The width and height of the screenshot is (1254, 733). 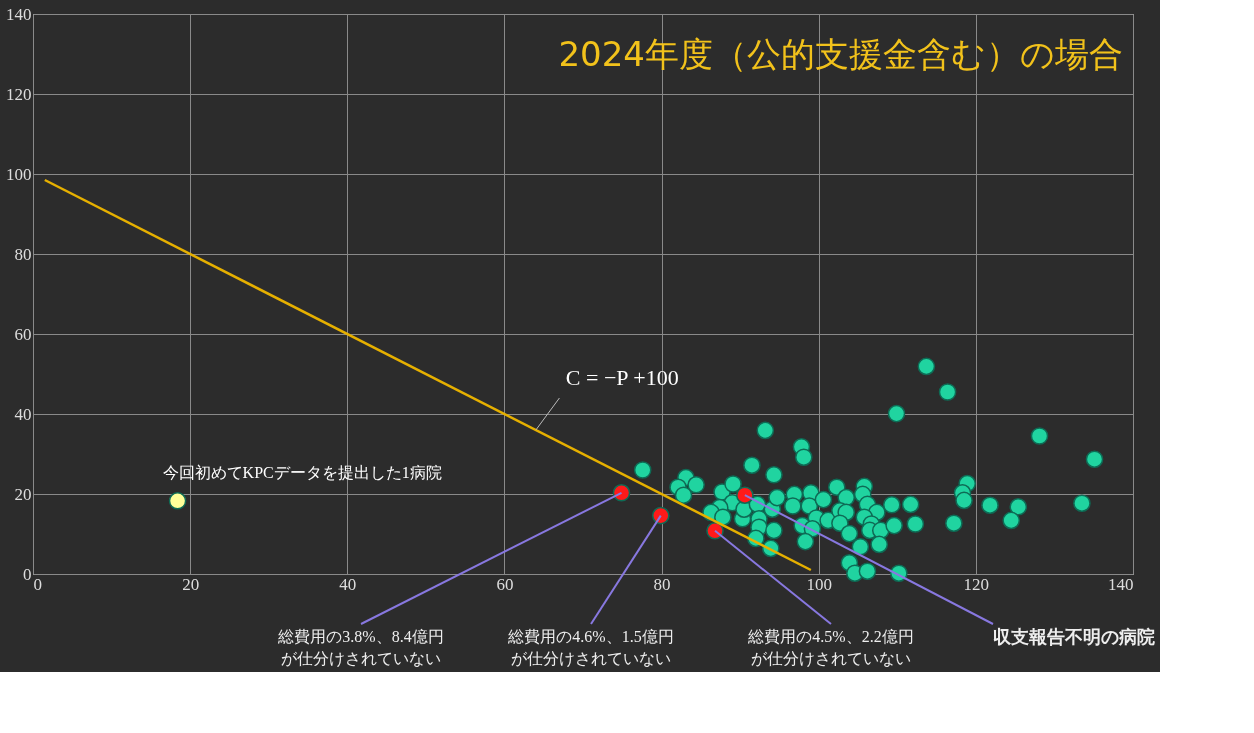 What do you see at coordinates (830, 647) in the screenshot?
I see `annotation: 総費用の4.5%、2.2億円が仕分けされていない` at bounding box center [830, 647].